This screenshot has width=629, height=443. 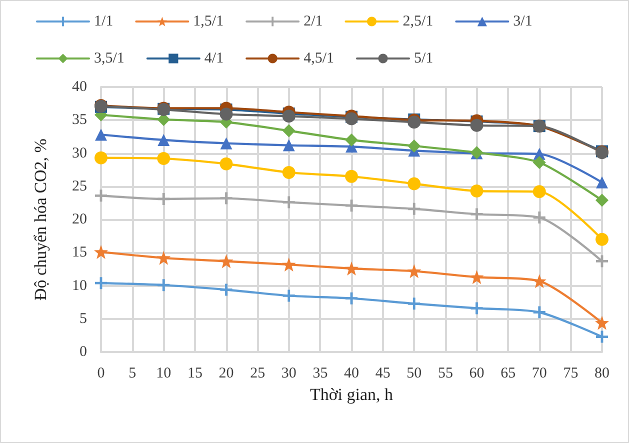 I want to click on legend-label: 2,5/1, so click(x=418, y=22).